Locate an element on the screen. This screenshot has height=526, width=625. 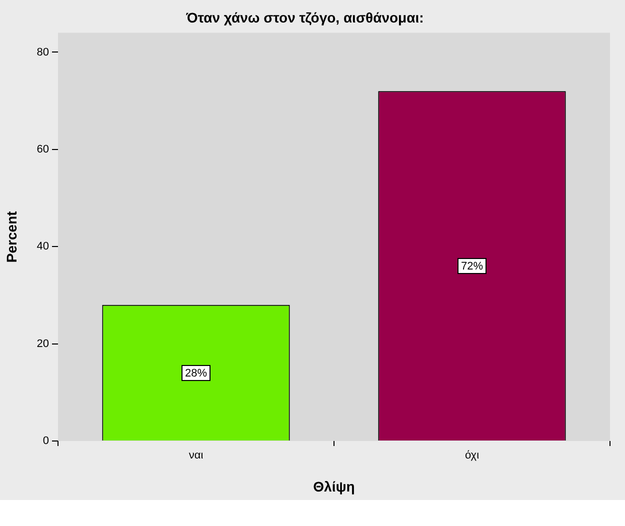
y-tick-label: 40 is located at coordinates (42, 246).